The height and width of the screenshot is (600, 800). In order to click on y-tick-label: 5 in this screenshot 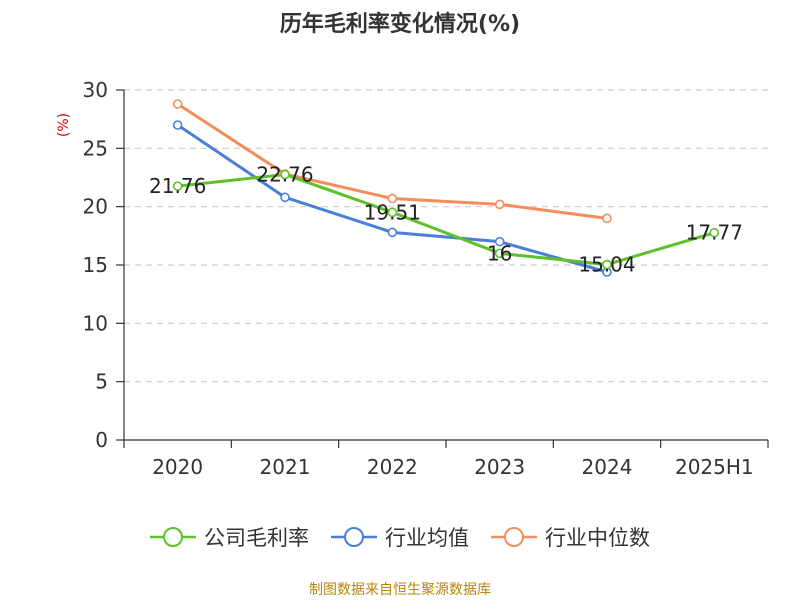, I will do `click(101, 382)`.